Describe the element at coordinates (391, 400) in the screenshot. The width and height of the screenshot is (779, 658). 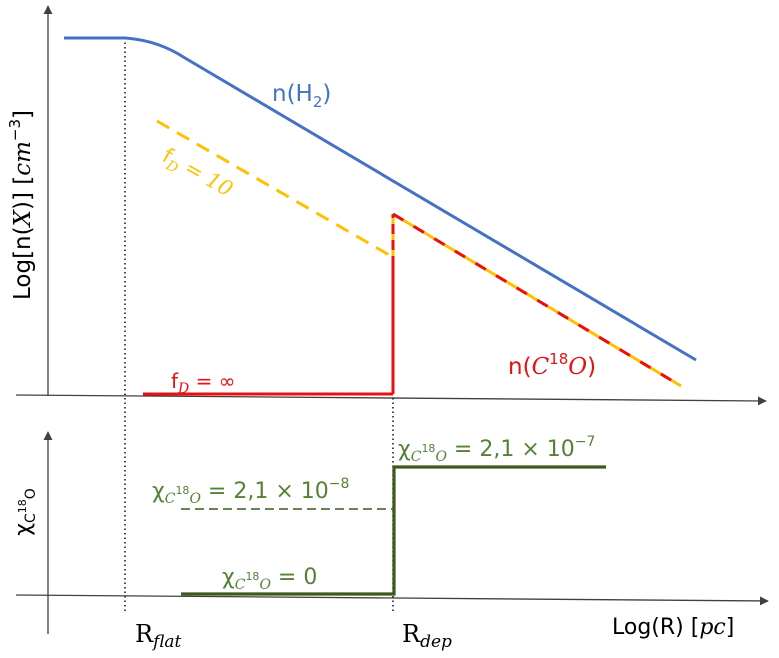
I see `top-x-axis` at that location.